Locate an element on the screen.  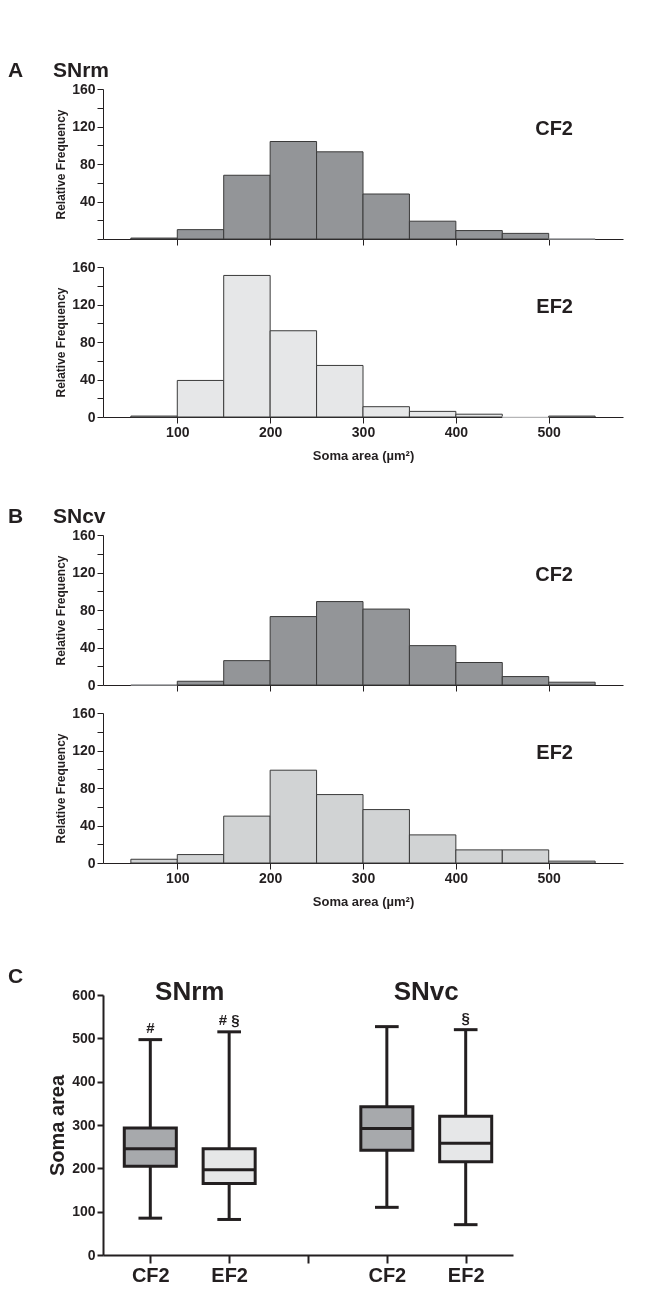
text: B is located at coordinates (16, 515).